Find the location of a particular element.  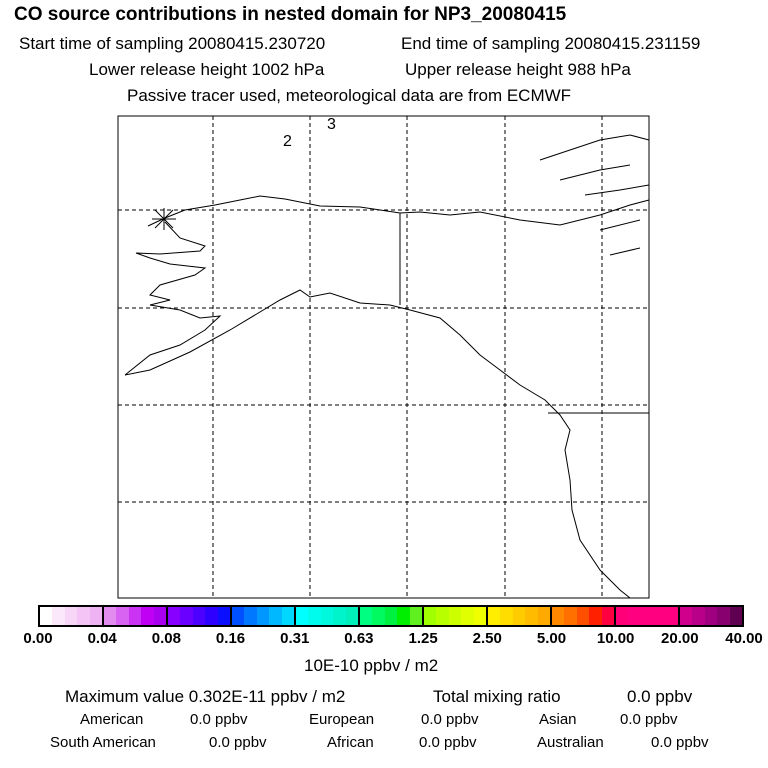

map-label-2: 2 is located at coordinates (287, 141).